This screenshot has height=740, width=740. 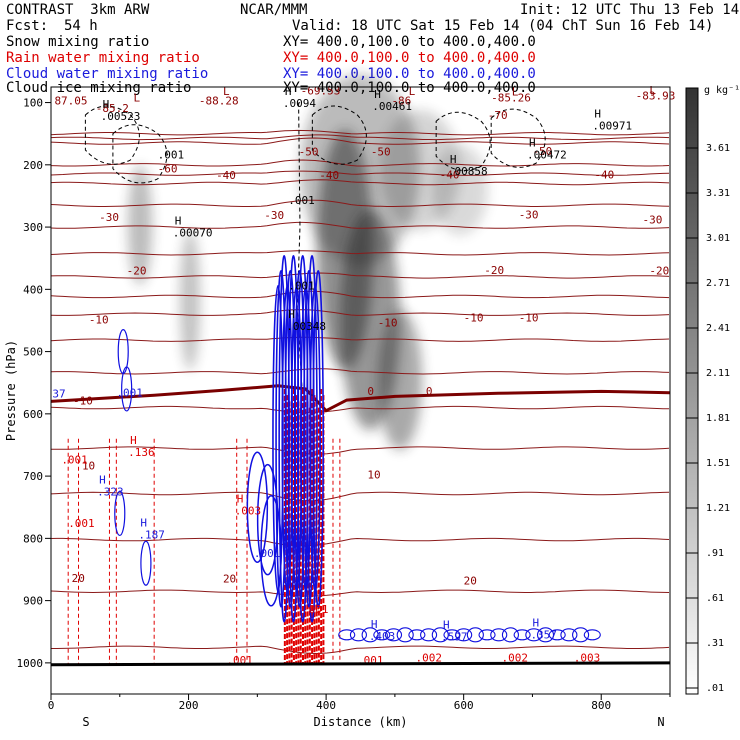 I want to click on forecast-hours: 54 h, so click(x=81, y=26).